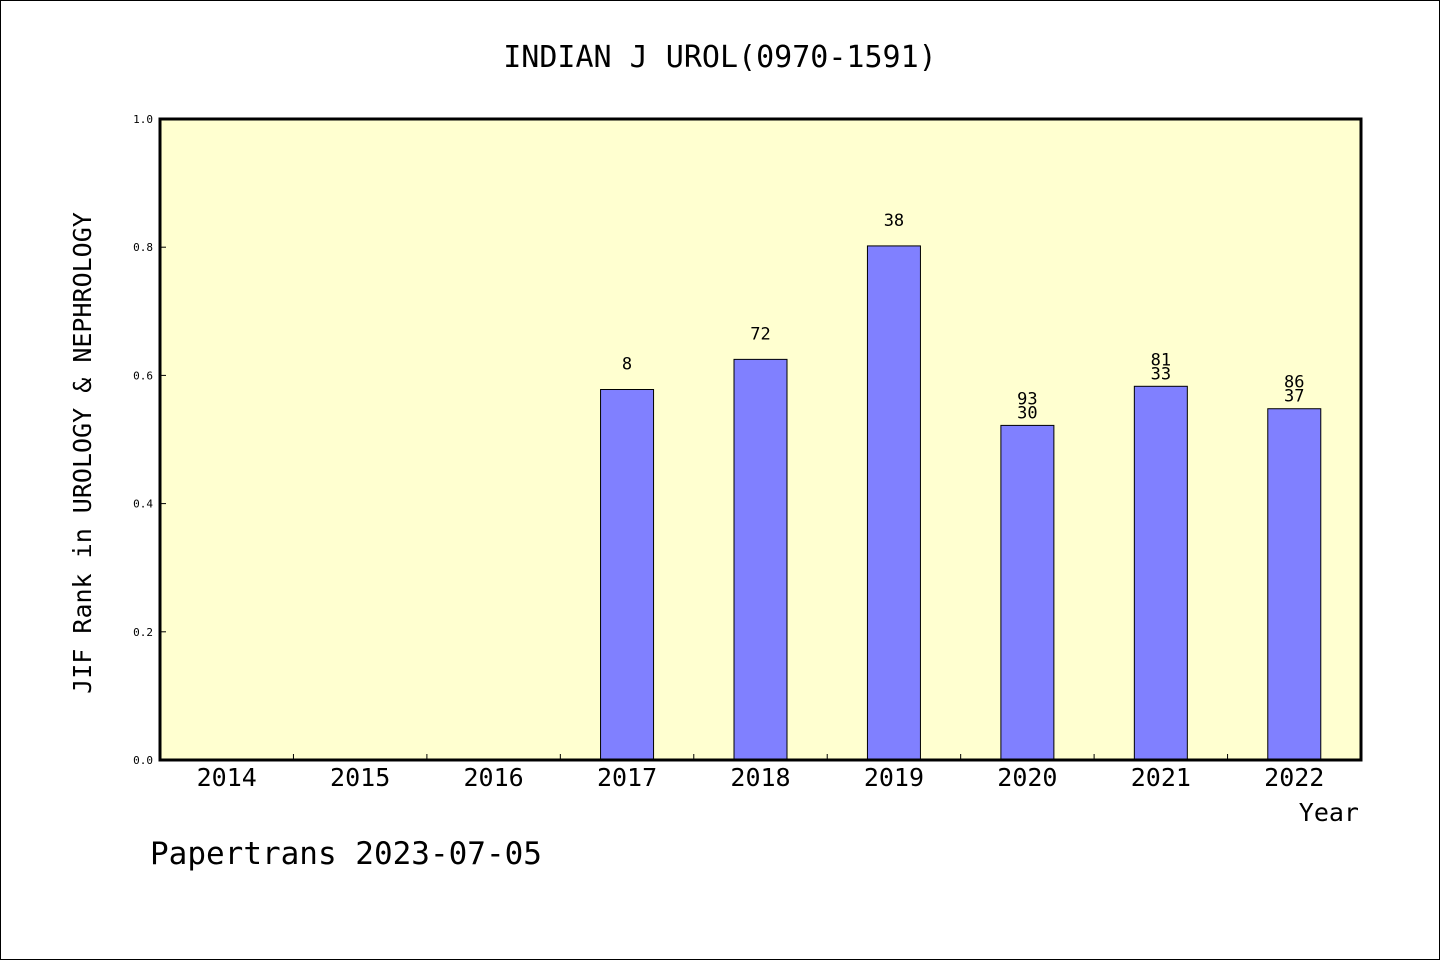 The height and width of the screenshot is (963, 1440). Describe the element at coordinates (143, 119) in the screenshot. I see `y-tick-label: 1.0` at that location.